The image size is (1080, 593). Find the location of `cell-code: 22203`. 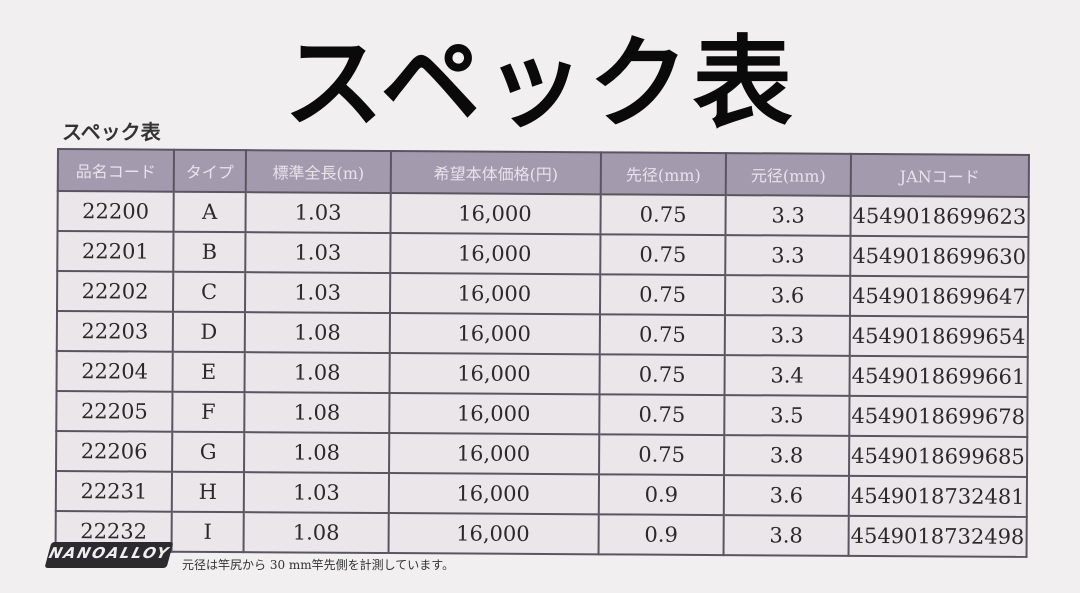

cell-code: 22203 is located at coordinates (115, 331).